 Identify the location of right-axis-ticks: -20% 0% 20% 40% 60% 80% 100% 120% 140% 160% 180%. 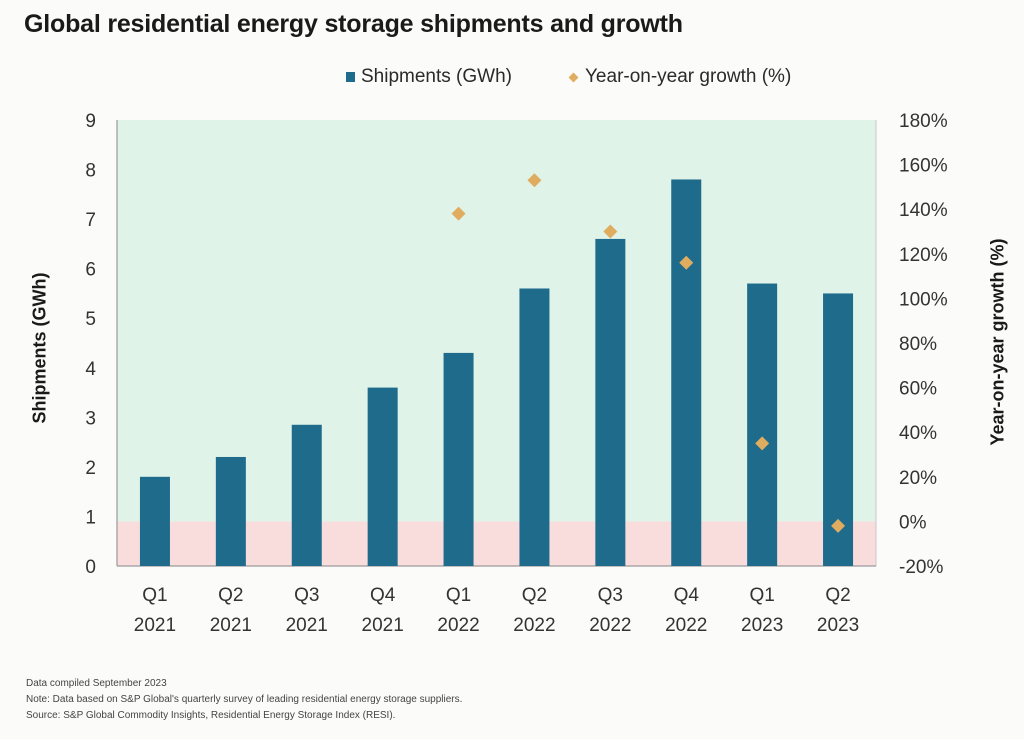
(923, 344).